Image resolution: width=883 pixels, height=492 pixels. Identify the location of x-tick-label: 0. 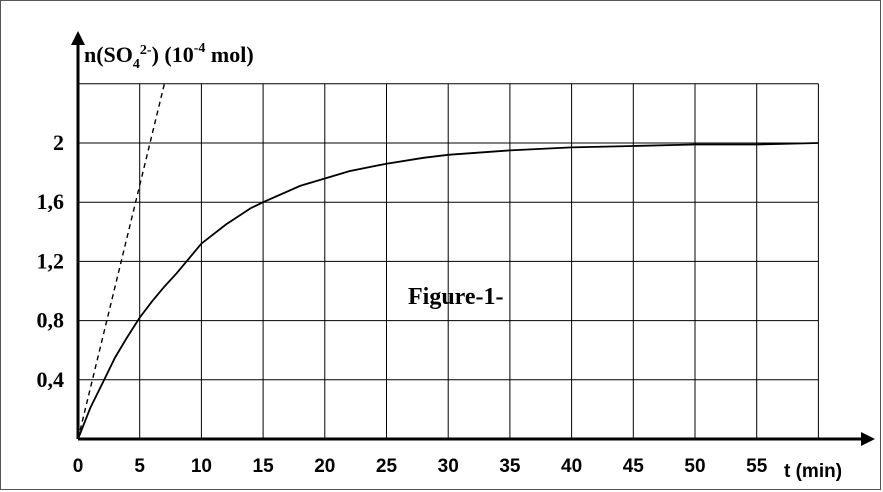
(78, 466).